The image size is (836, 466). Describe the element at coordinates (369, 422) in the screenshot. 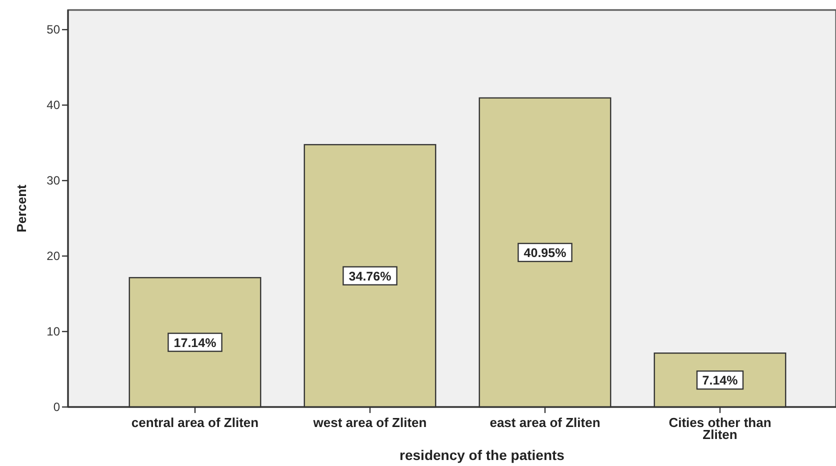

I see `x-tick-label: west area of Zliten` at that location.